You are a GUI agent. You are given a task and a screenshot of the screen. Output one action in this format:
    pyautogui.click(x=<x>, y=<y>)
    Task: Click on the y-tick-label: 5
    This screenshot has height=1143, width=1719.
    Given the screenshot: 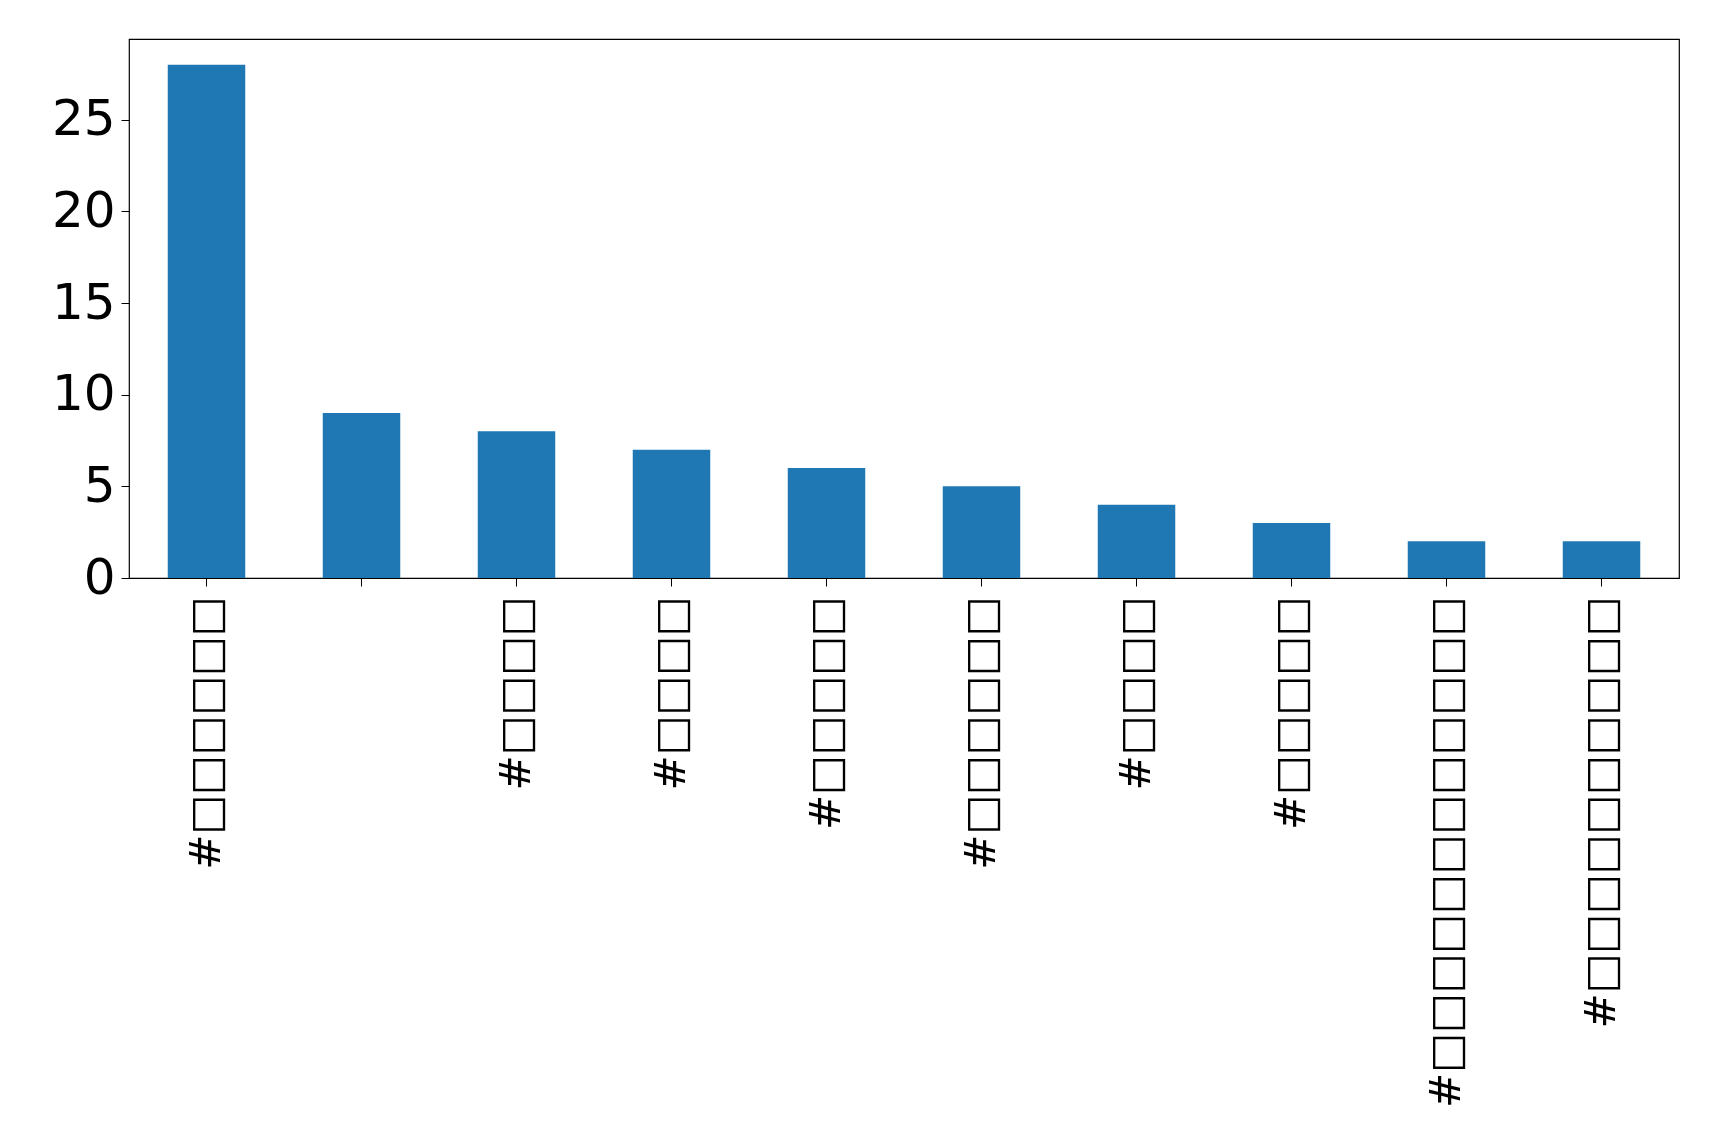 What is the action you would take?
    pyautogui.click(x=99, y=484)
    